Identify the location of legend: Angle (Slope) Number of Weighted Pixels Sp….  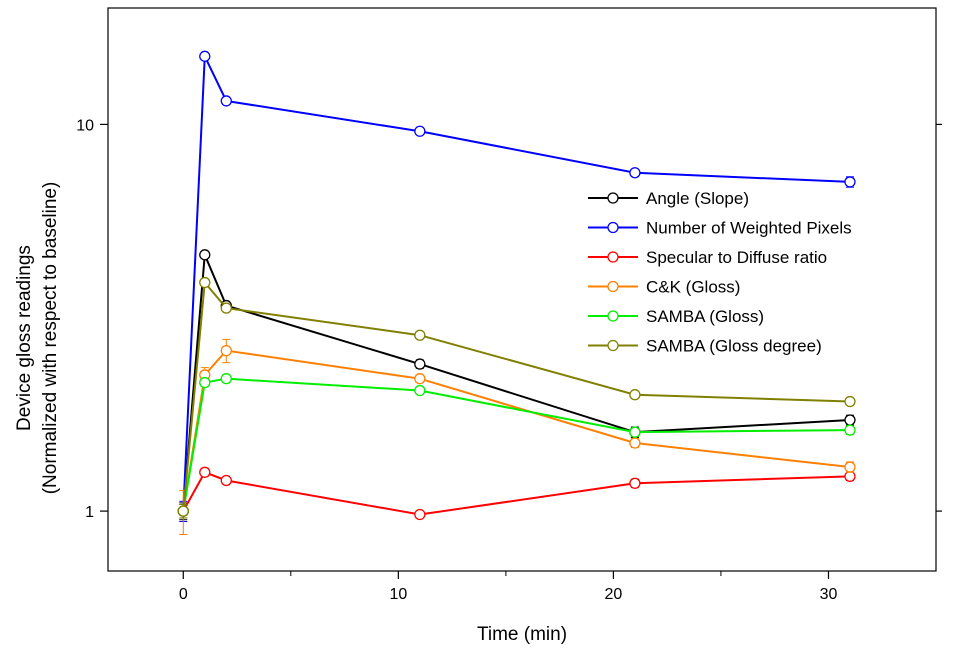
(720, 272).